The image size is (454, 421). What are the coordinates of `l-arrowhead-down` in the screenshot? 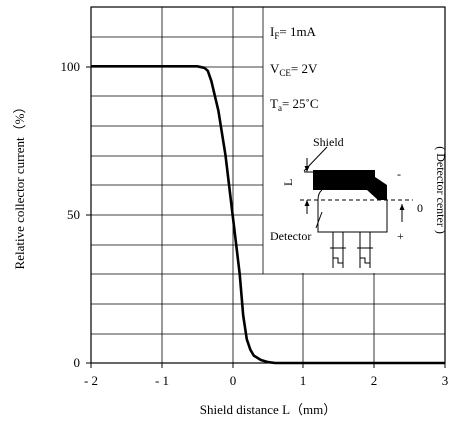 It's located at (307, 169).